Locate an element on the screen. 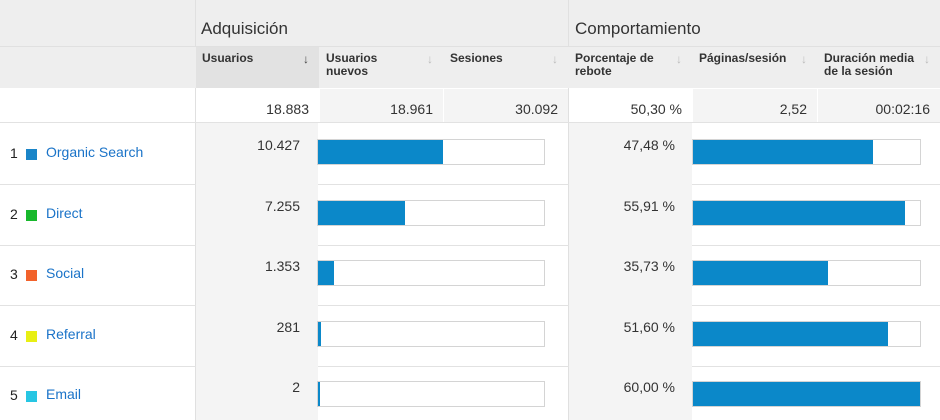 This screenshot has width=940, height=420. users-value: 1.353 is located at coordinates (282, 266).